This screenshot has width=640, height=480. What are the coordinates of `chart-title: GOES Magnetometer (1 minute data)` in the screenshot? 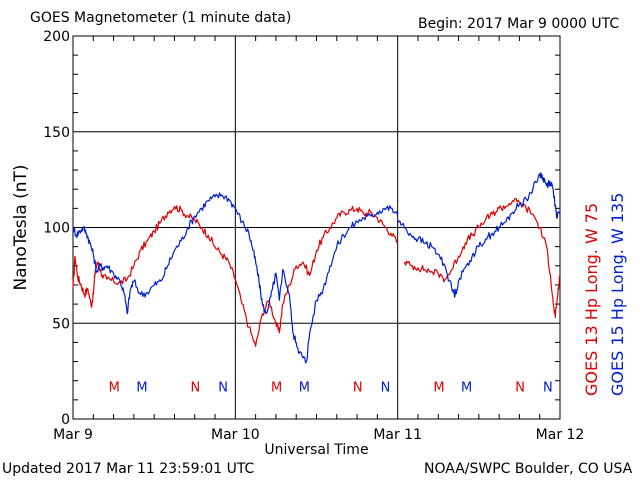 It's located at (161, 18).